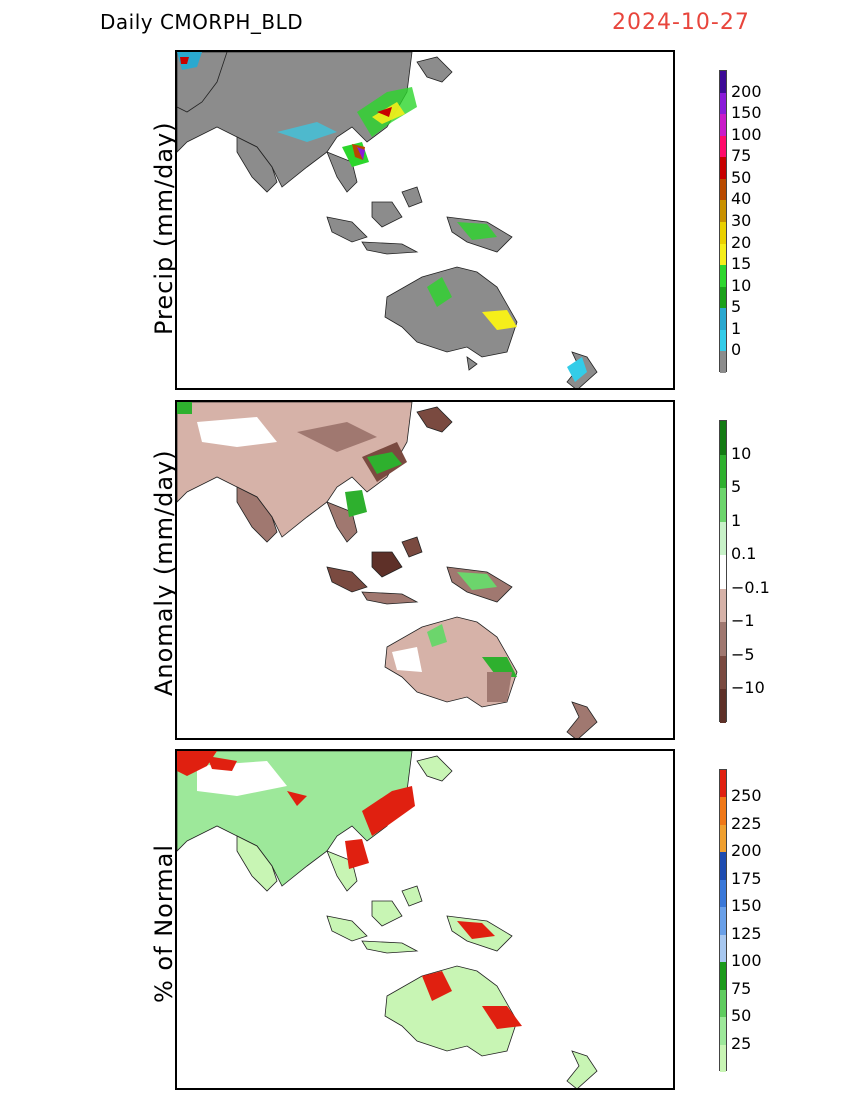 The image size is (850, 1100). What do you see at coordinates (743, 654) in the screenshot?
I see `colorbar-tick-label: −5` at bounding box center [743, 654].